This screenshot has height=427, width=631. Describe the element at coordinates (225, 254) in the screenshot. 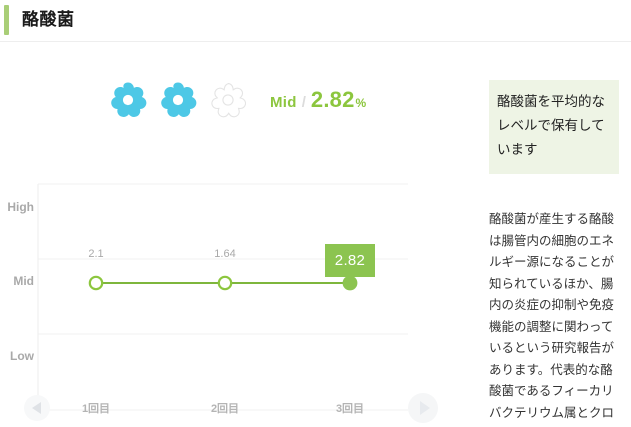

I see `data-point-label-2: 1.64` at that location.